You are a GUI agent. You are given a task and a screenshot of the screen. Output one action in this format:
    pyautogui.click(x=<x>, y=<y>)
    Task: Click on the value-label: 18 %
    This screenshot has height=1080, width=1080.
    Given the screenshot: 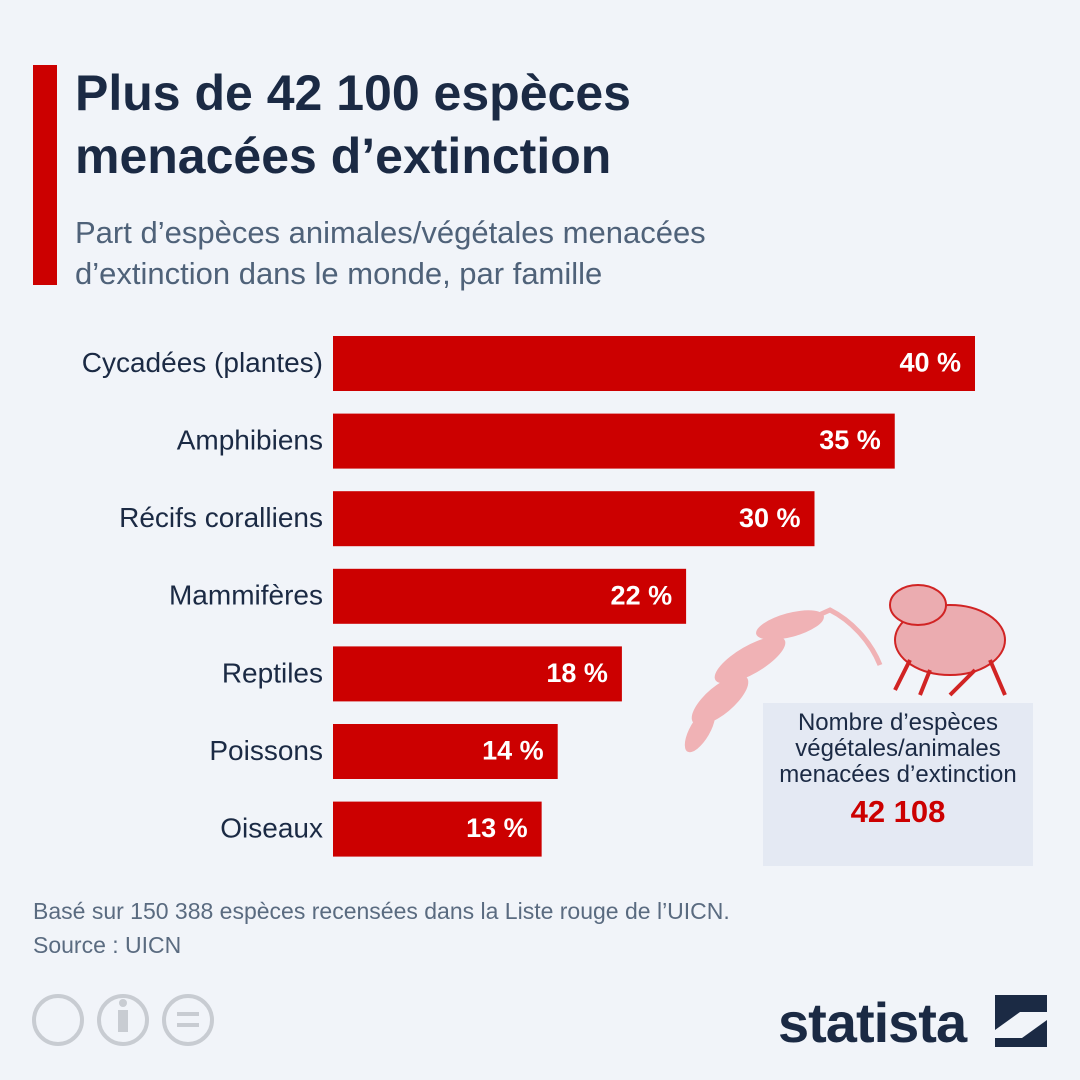 What is the action you would take?
    pyautogui.click(x=577, y=673)
    